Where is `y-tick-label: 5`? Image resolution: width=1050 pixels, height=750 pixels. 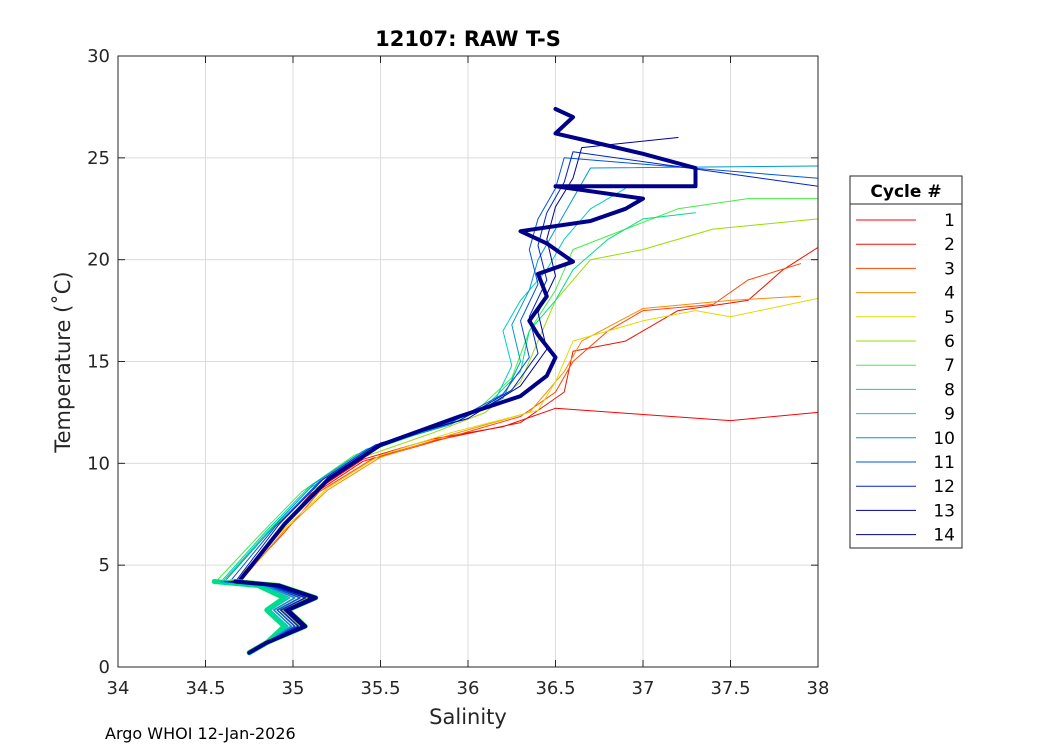 y-tick-label: 5 is located at coordinates (104, 565).